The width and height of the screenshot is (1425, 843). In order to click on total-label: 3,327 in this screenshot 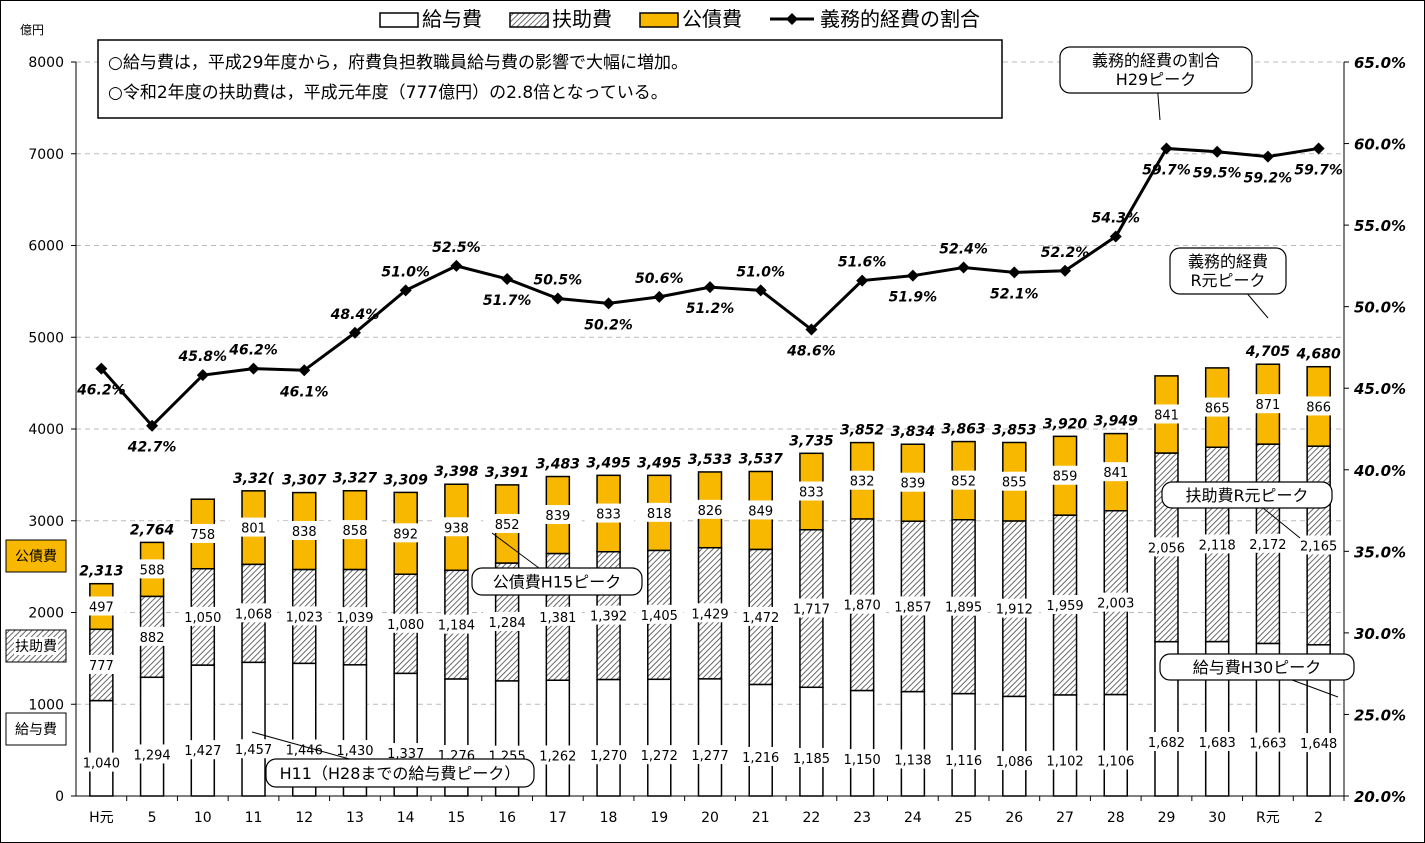, I will do `click(355, 479)`.